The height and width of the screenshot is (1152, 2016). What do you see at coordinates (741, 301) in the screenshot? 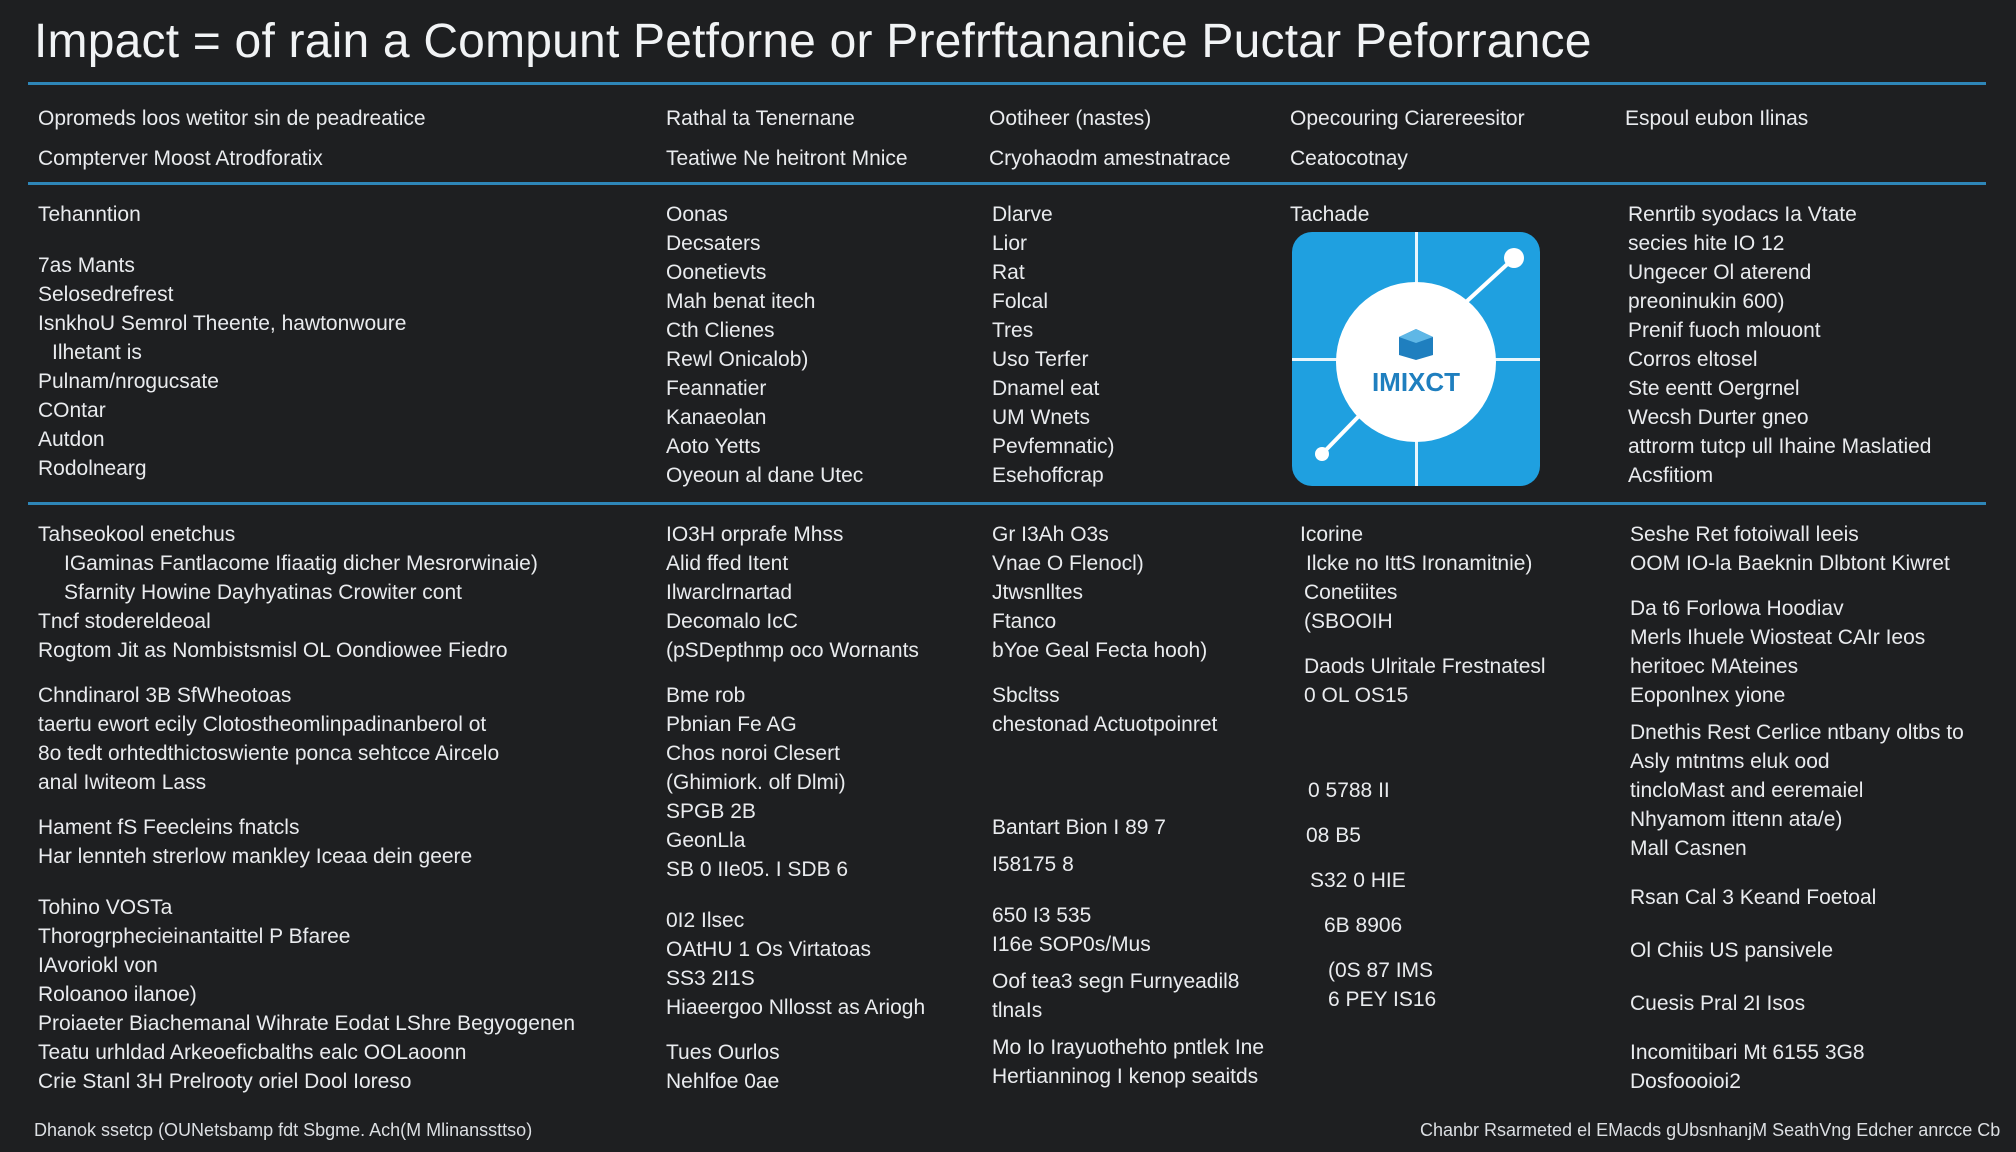
I see `s1c2-line: Mah benat itech` at bounding box center [741, 301].